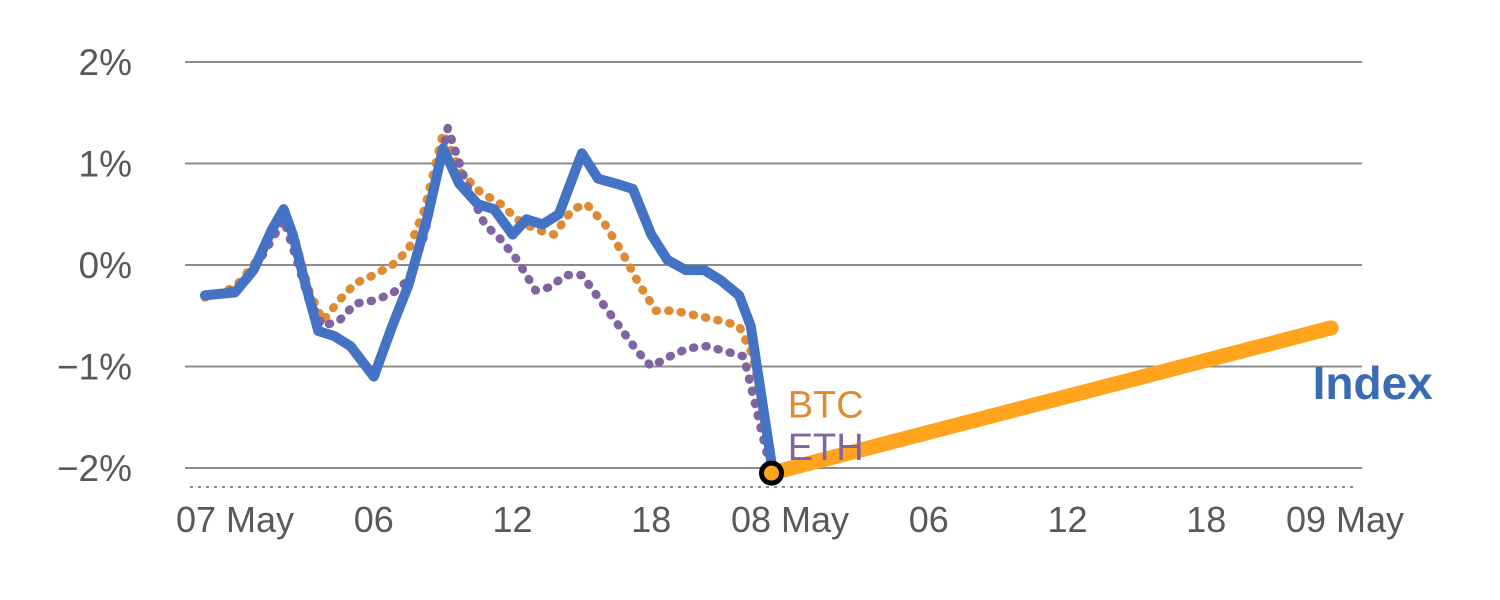 The height and width of the screenshot is (600, 1500). What do you see at coordinates (1345, 519) in the screenshot?
I see `x-axis-tick-label: 09 May` at bounding box center [1345, 519].